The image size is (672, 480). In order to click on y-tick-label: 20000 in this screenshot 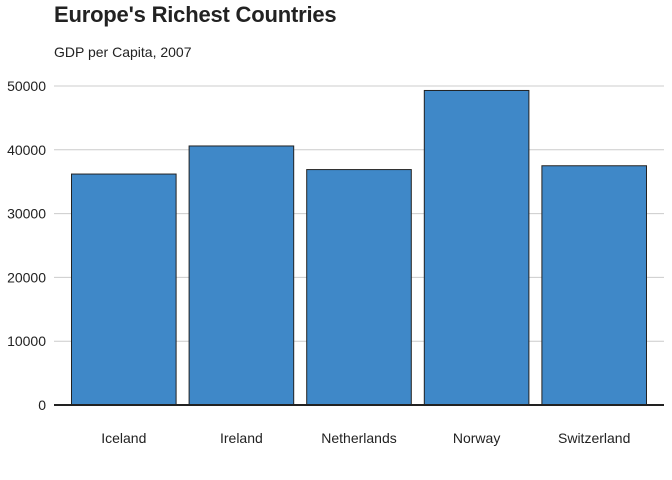, I will do `click(26, 277)`.